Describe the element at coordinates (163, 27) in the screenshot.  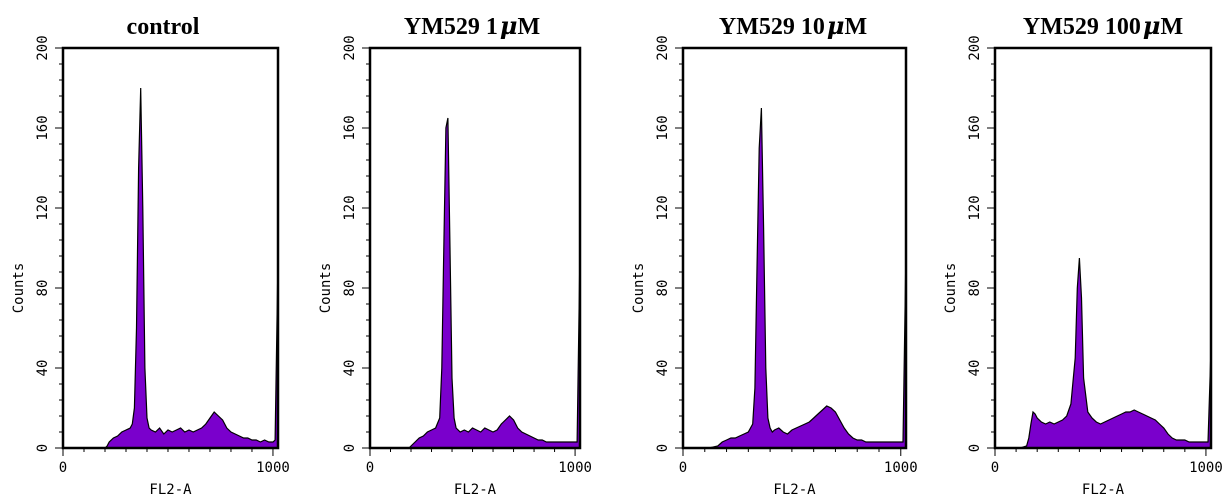
I see `panel-title: control` at that location.